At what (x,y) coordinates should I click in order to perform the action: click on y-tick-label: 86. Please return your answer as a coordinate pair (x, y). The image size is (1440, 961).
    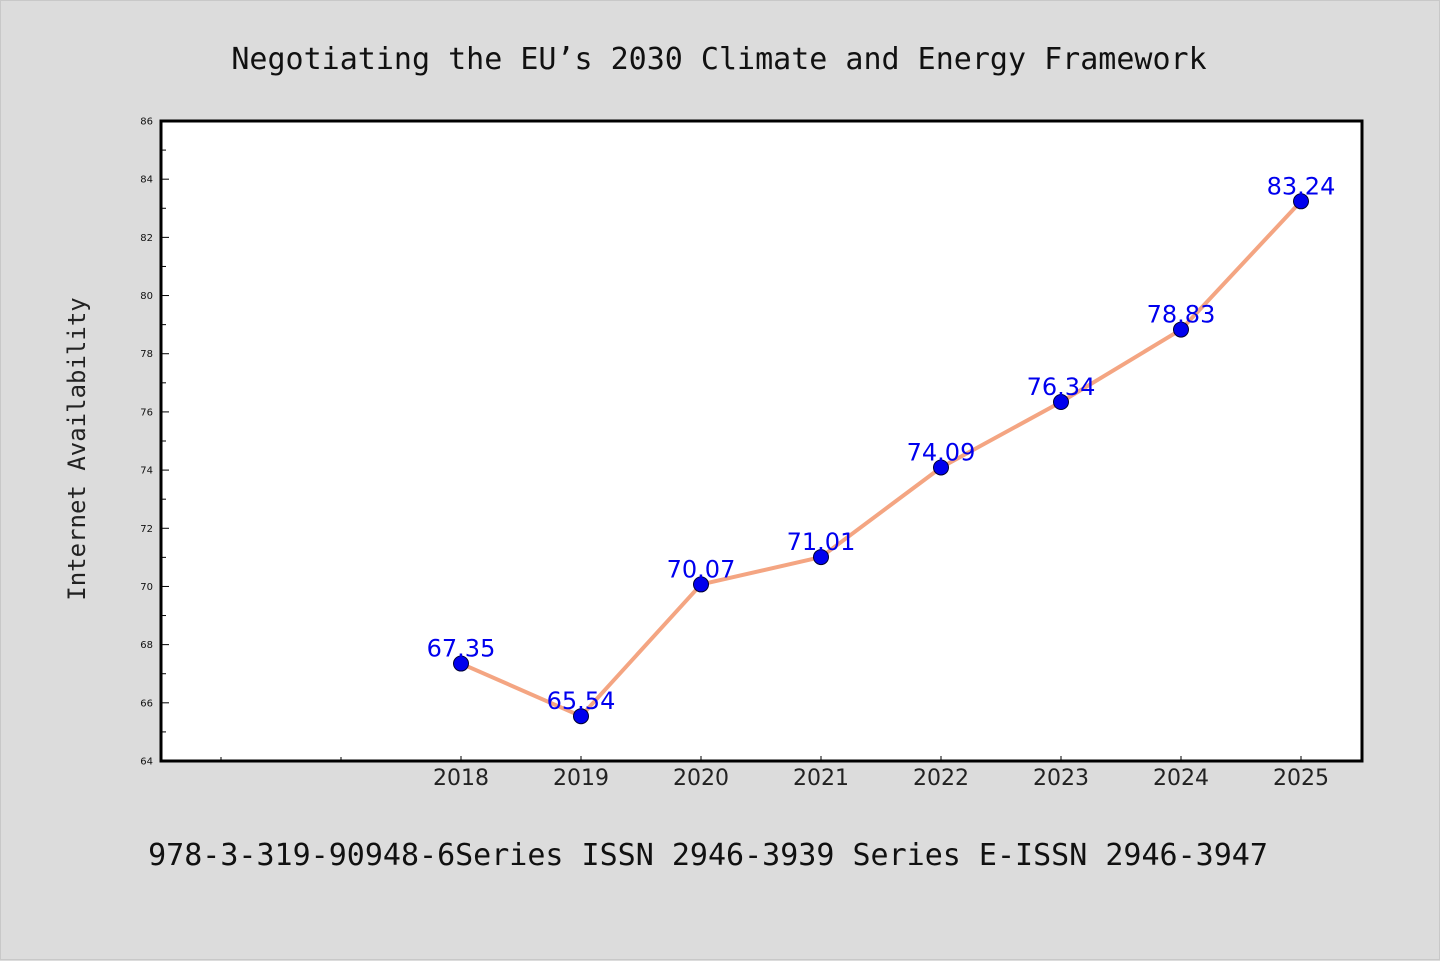
    Looking at the image, I should click on (146, 122).